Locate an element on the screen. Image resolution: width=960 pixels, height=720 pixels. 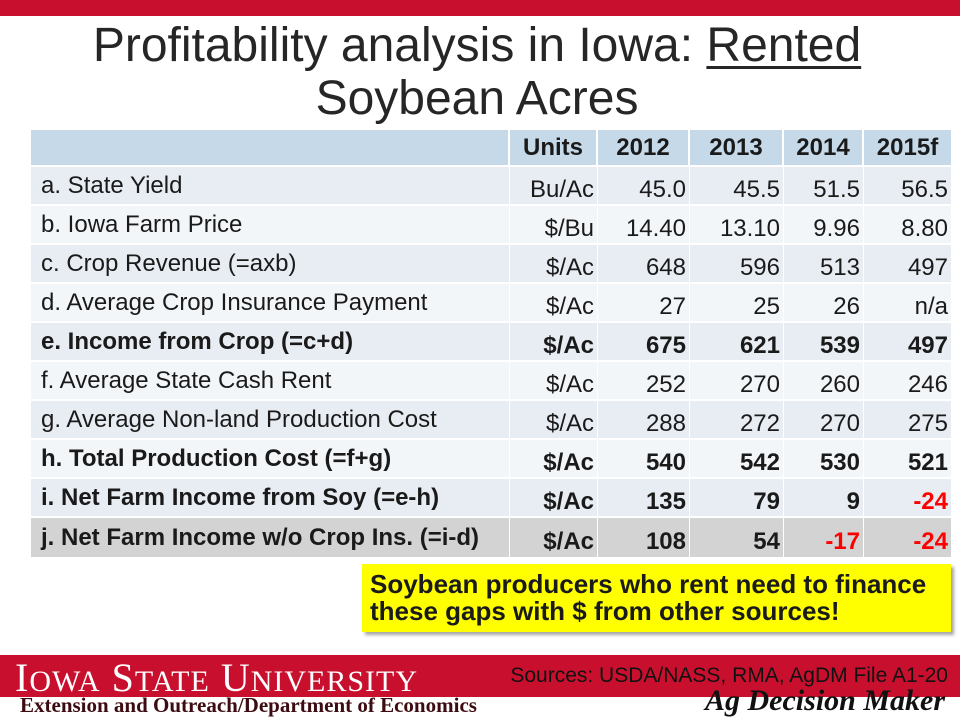
row-value-2012: 108 is located at coordinates (644, 537).